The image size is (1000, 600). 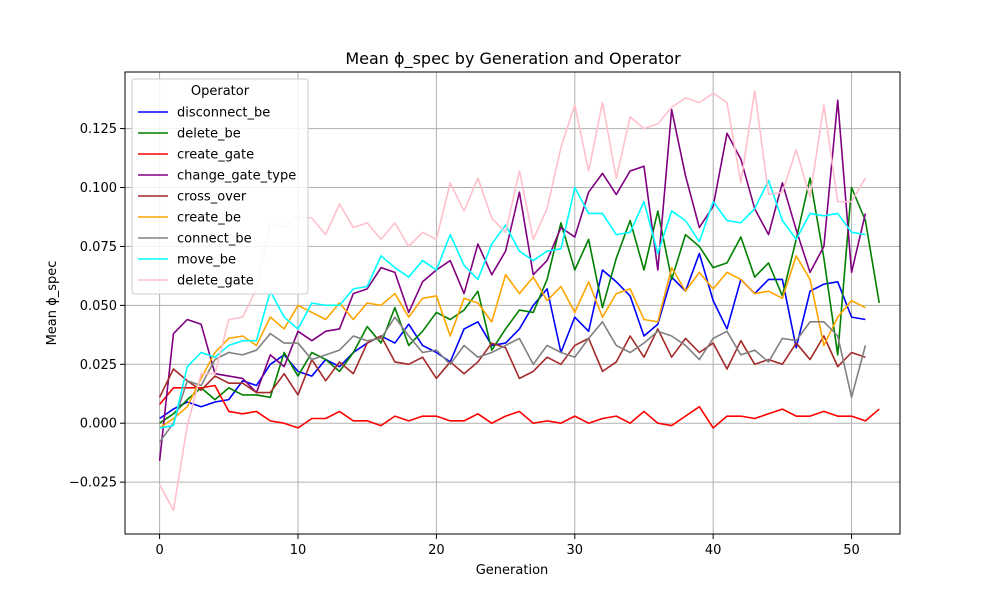 I want to click on y-axis-ticks: −0.025 0.000 0.025 0.050 0.075 0.100 0.125, so click(x=97, y=306).